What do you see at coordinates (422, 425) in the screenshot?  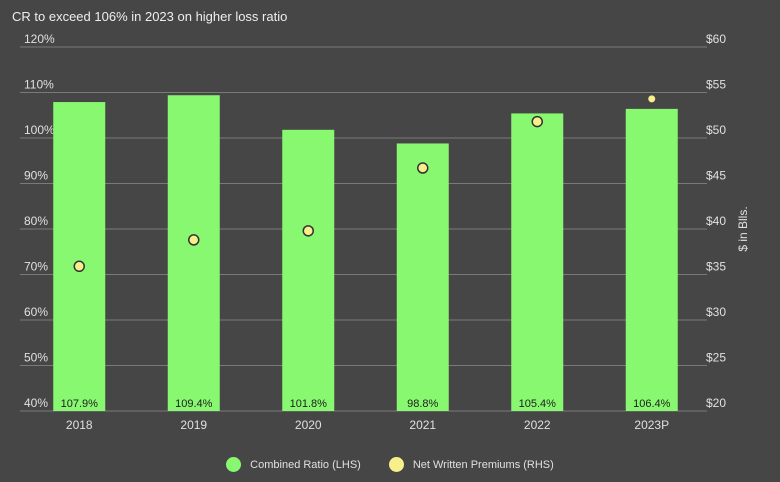 I see `x-tick-label: 2021` at bounding box center [422, 425].